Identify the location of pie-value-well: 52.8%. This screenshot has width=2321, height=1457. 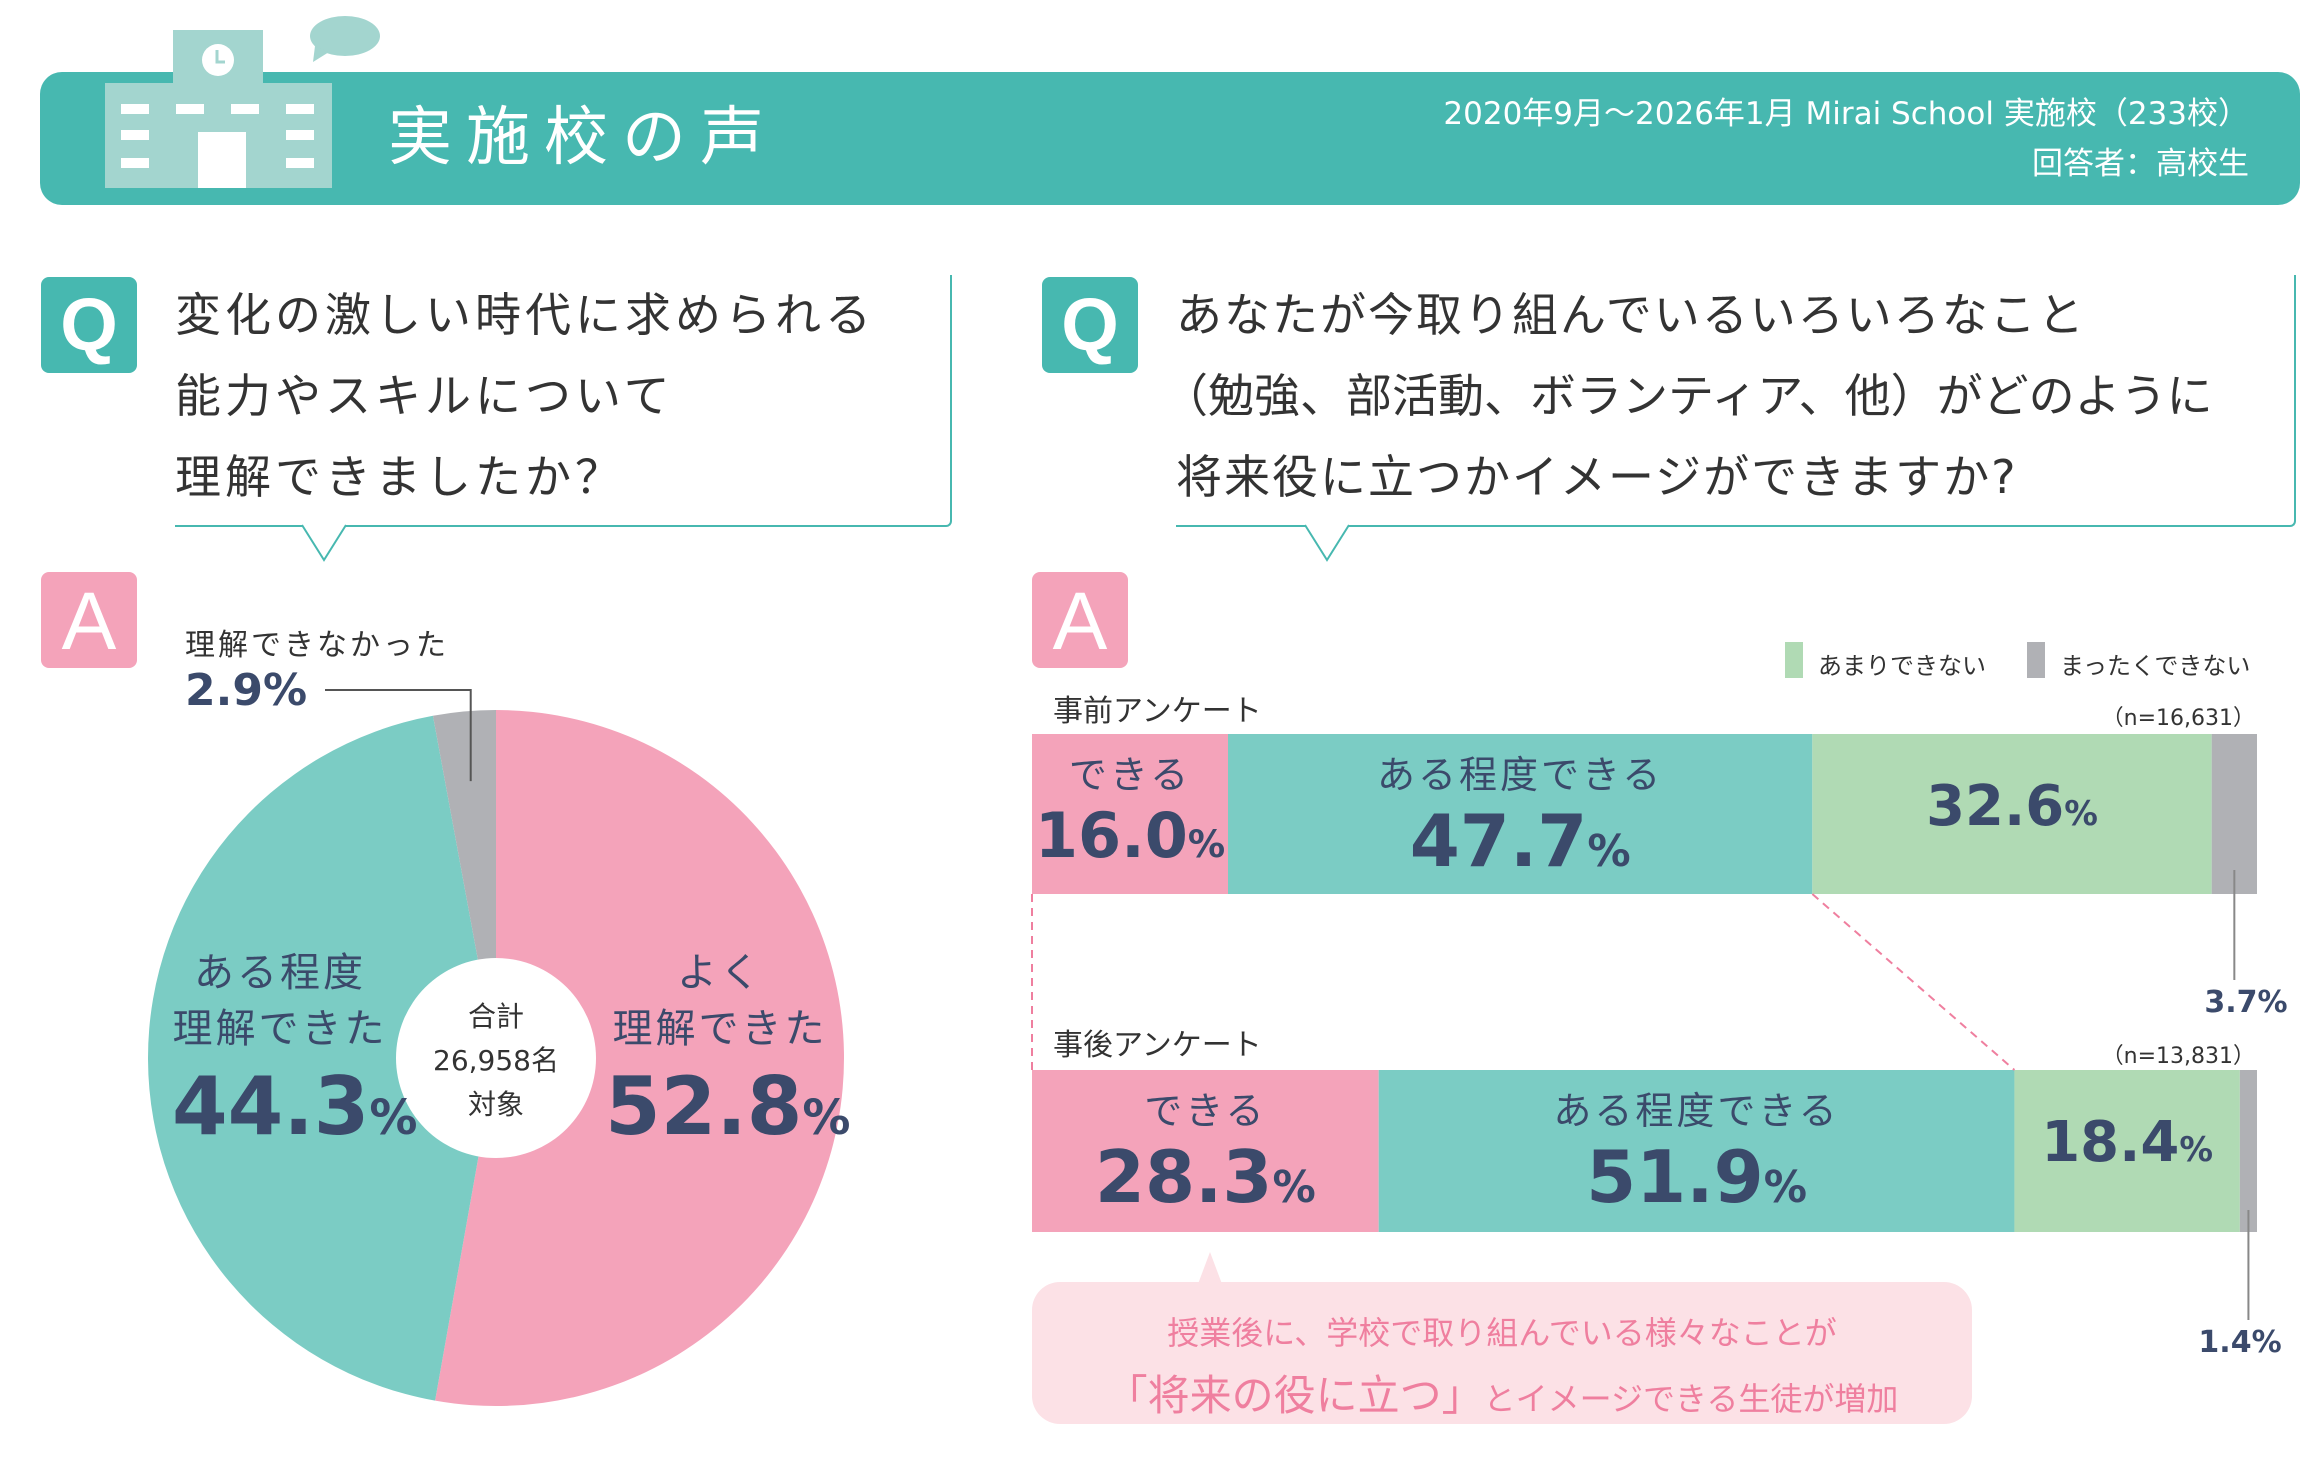
(727, 1106).